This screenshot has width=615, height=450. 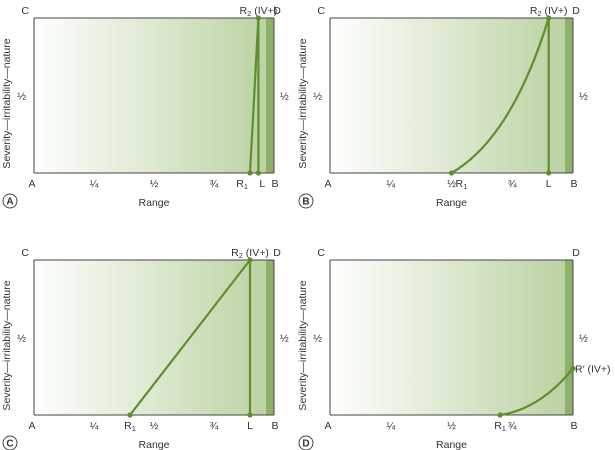 What do you see at coordinates (593, 370) in the screenshot?
I see `r-prime-label: R′ (IV+)` at bounding box center [593, 370].